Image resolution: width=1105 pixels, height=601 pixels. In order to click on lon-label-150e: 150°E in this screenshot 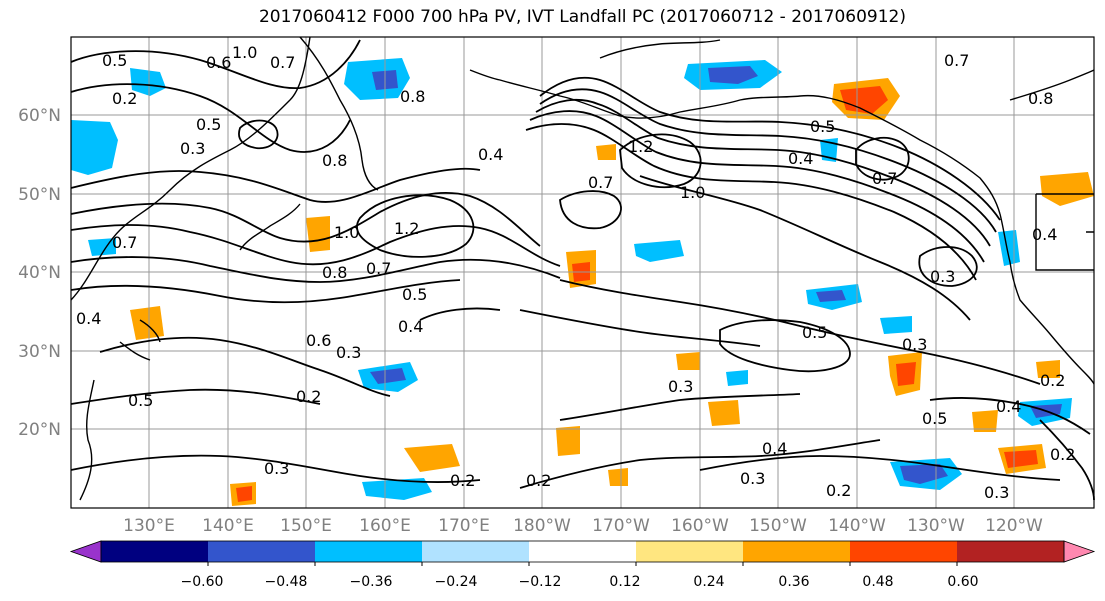, I will do `click(306, 526)`.